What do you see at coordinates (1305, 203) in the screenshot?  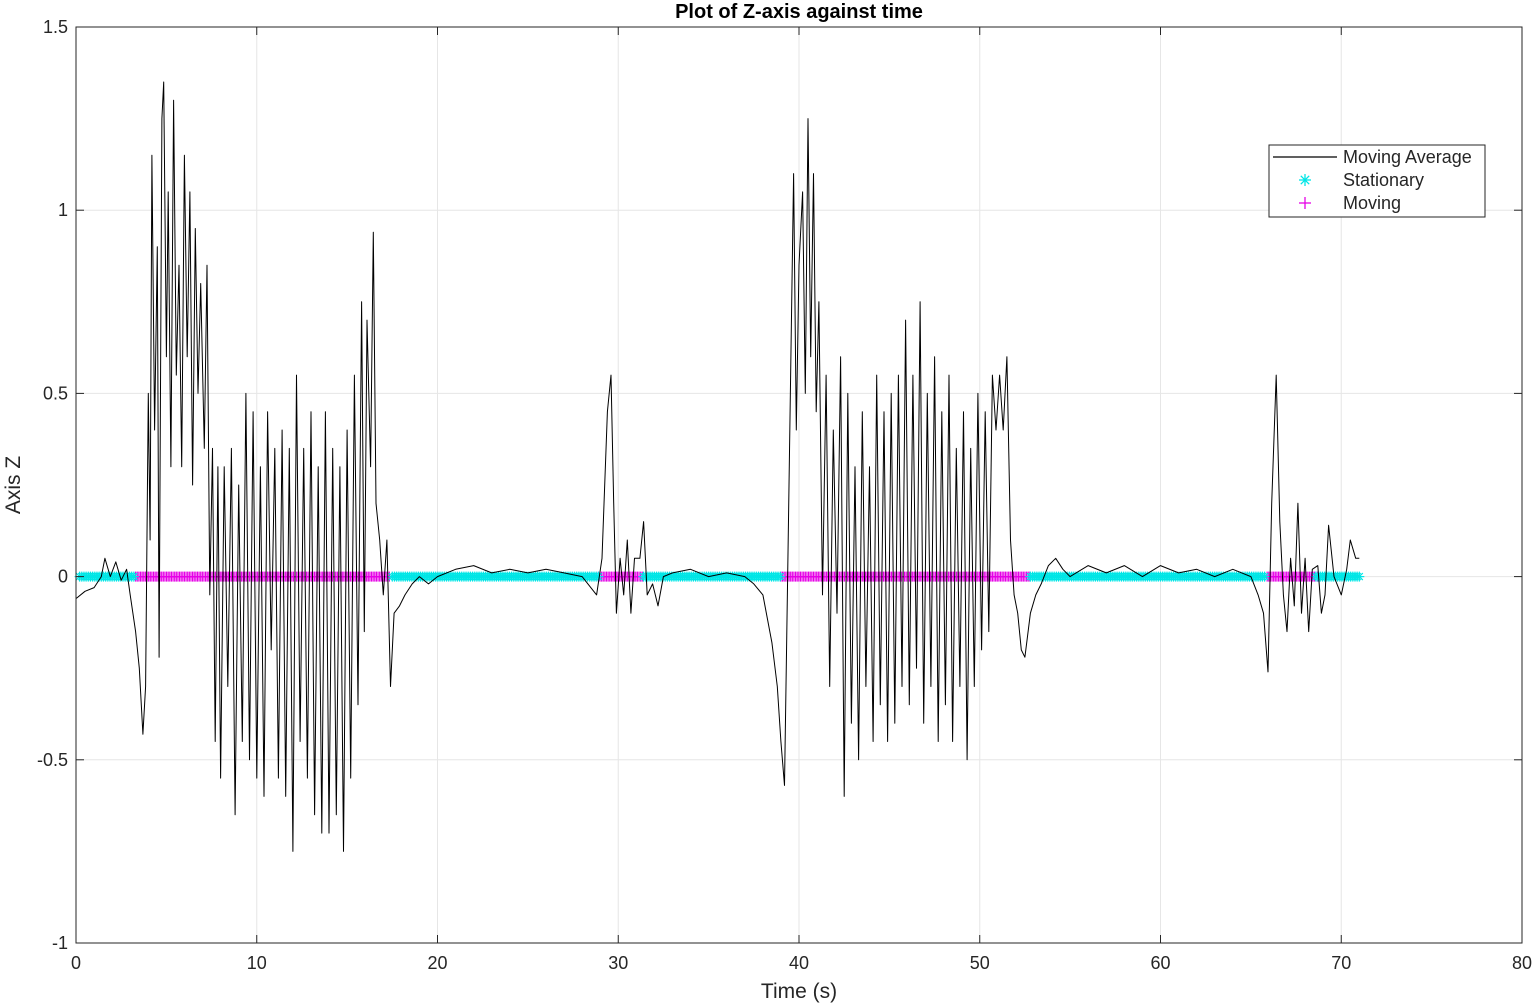 I see `legend-moving-swatch` at bounding box center [1305, 203].